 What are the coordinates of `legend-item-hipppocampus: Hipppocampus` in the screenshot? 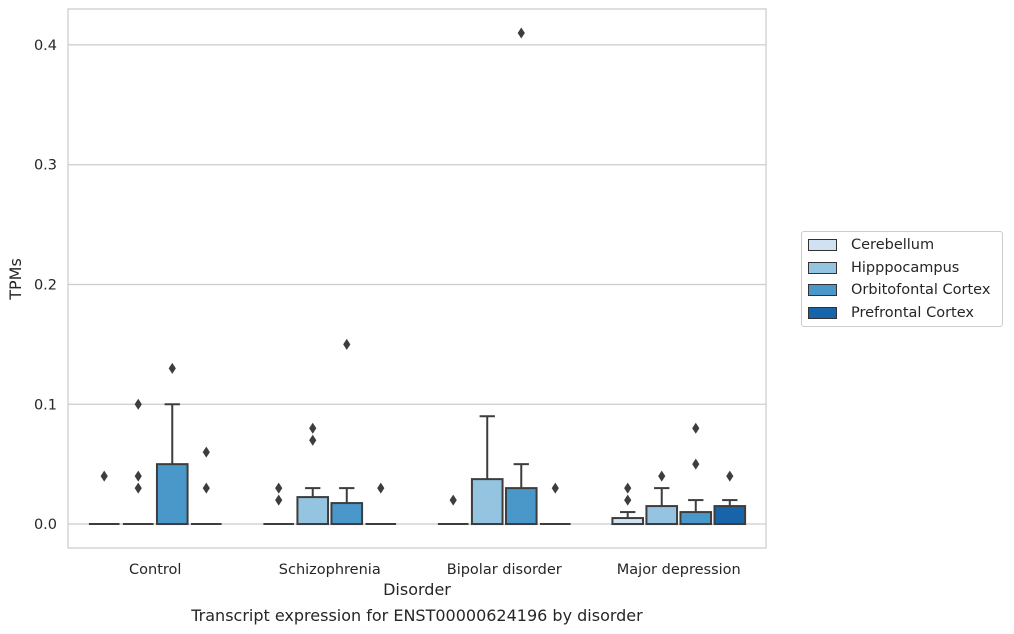 It's located at (883, 268).